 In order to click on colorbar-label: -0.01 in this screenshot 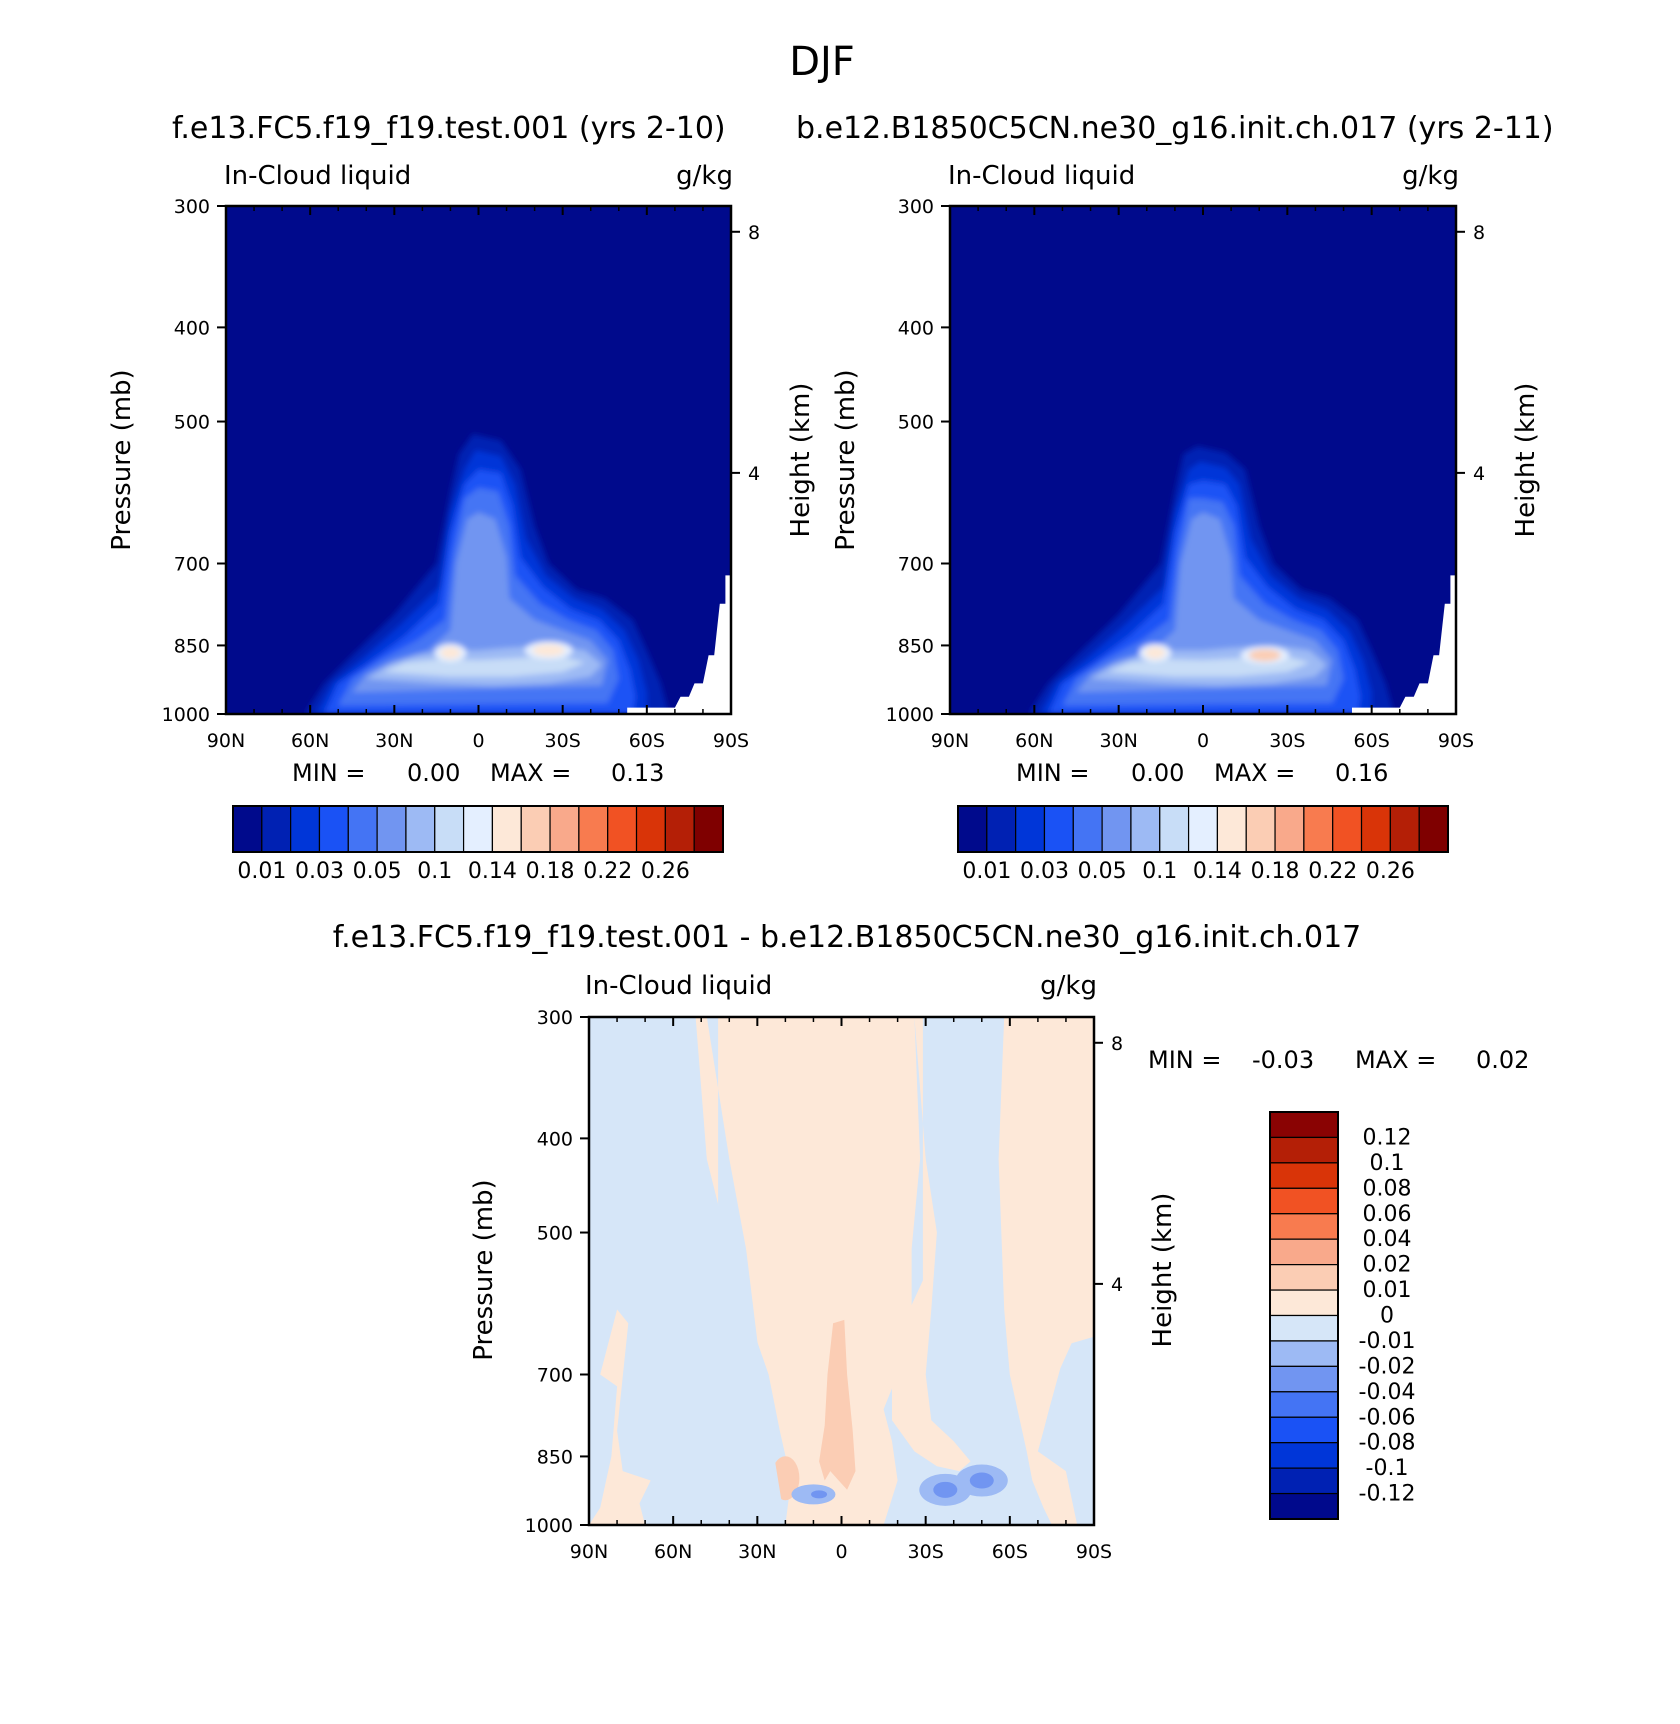, I will do `click(1387, 1341)`.